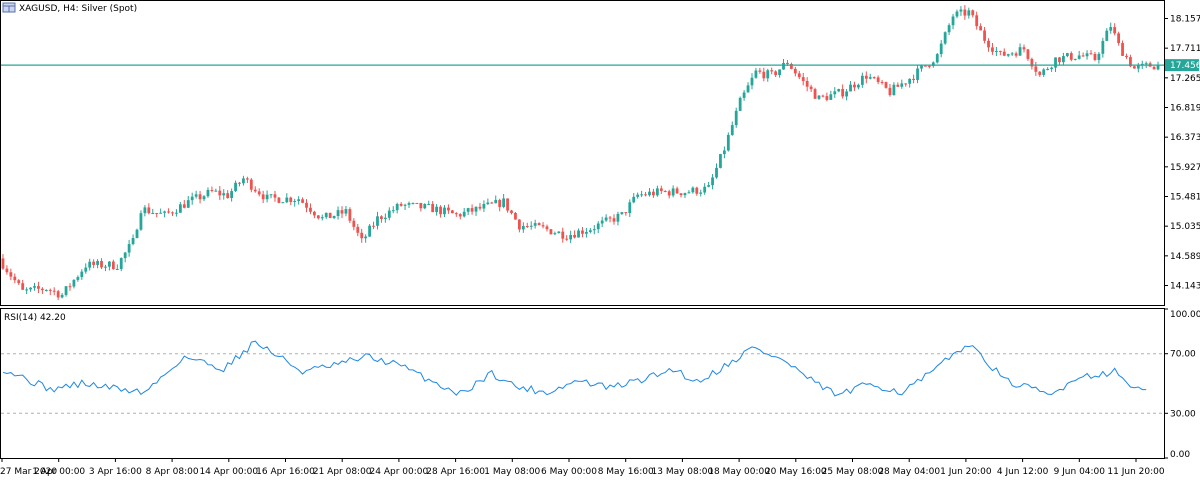 This screenshot has height=482, width=1200. What do you see at coordinates (1185, 108) in the screenshot?
I see `price-tick-label: 16.819` at bounding box center [1185, 108].